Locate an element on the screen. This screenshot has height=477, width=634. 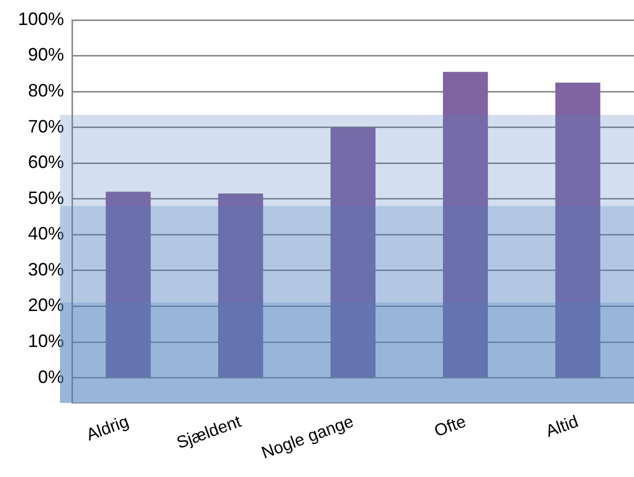
y-tick-label: 0% is located at coordinates (51, 376).